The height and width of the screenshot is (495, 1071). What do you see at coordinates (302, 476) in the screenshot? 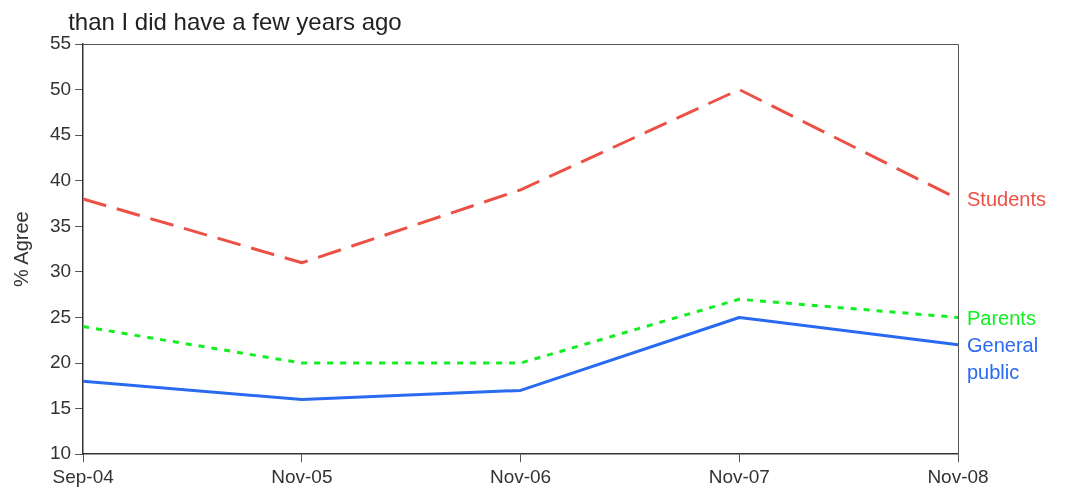
I see `x-tick-label: Nov-05` at bounding box center [302, 476].